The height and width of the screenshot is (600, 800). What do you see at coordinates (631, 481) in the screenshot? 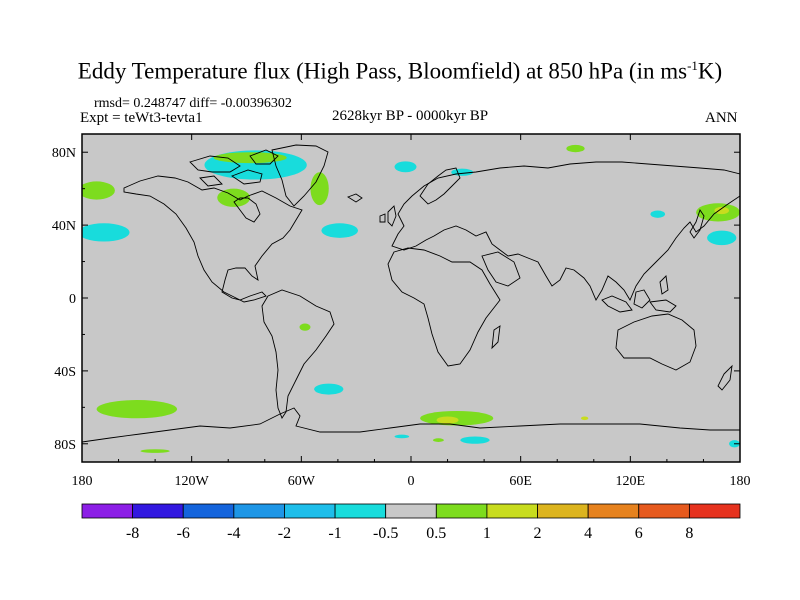
I see `x-tick-label-5: 120E` at bounding box center [631, 481].